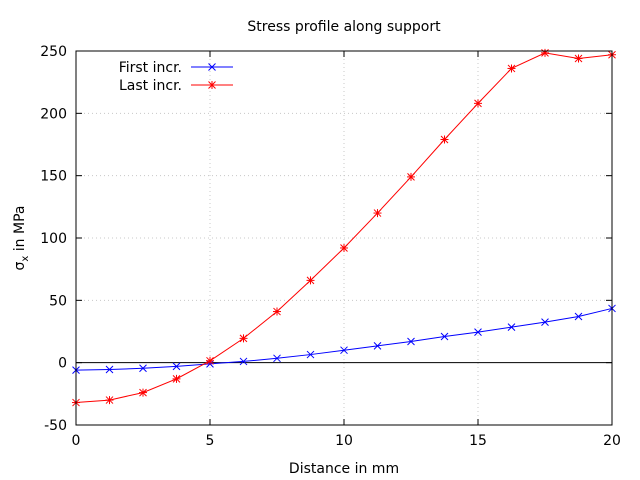  I want to click on y-axis-title: σx in MPa, so click(21, 238).